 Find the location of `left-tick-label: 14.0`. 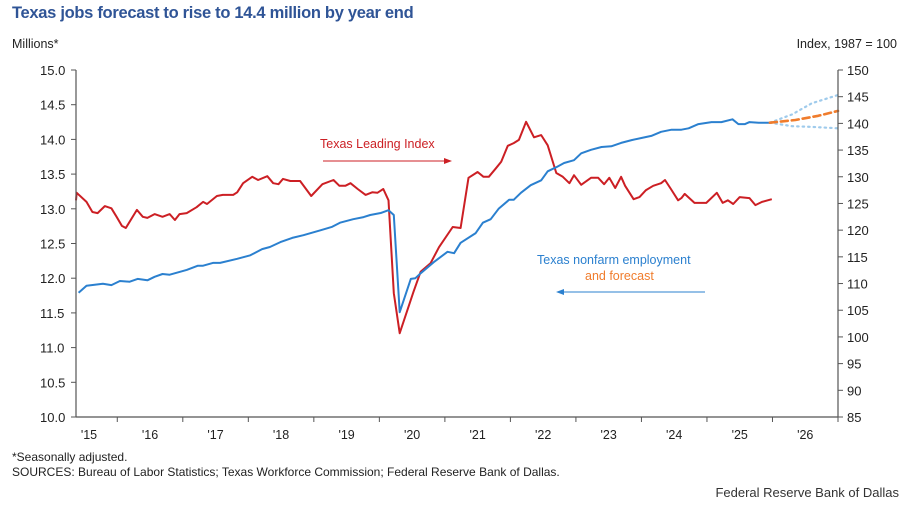

left-tick-label: 14.0 is located at coordinates (52, 139).